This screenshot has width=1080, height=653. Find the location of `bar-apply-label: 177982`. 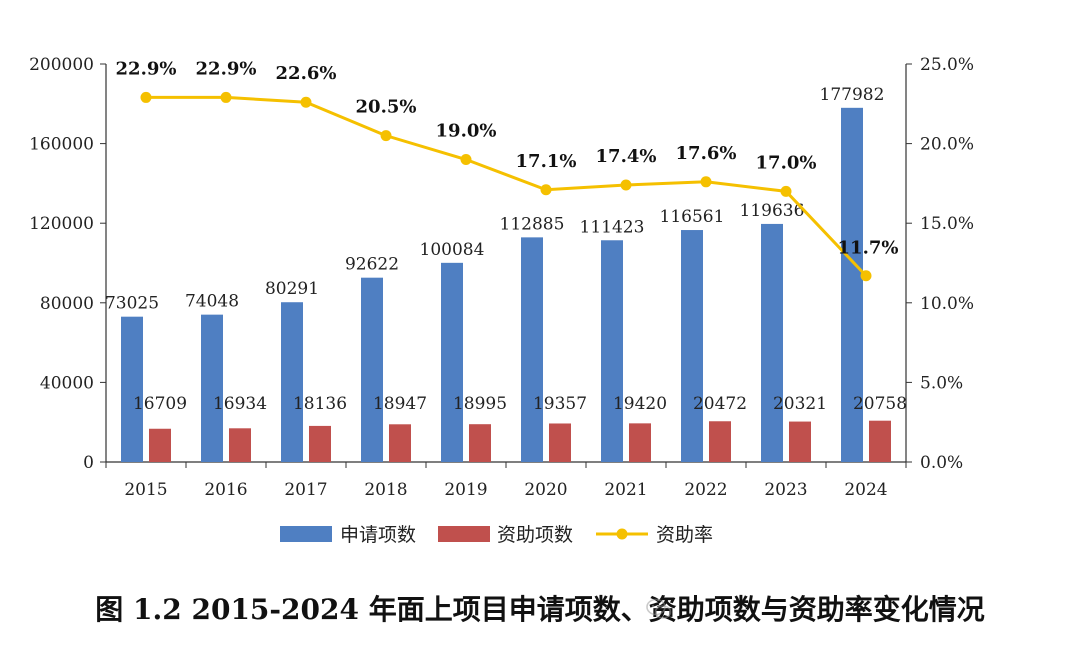

bar-apply-label: 177982 is located at coordinates (852, 95).